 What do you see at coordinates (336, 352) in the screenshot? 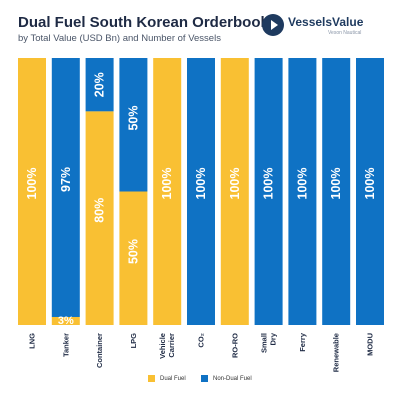
I see `category-label-renewable: Renewable` at bounding box center [336, 352].